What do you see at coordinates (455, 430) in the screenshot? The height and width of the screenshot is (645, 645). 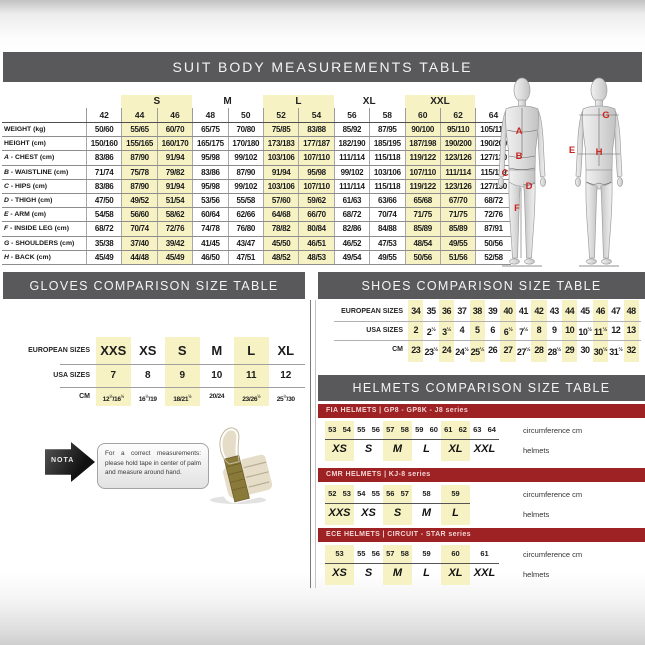 I see `helmet-circumference-values: 61 62` at bounding box center [455, 430].